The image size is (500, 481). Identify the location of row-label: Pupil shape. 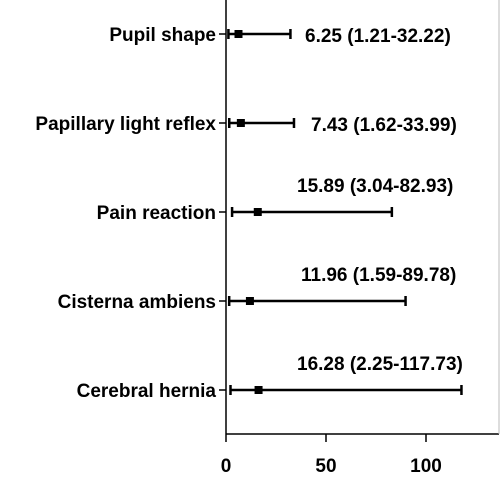
(162, 35).